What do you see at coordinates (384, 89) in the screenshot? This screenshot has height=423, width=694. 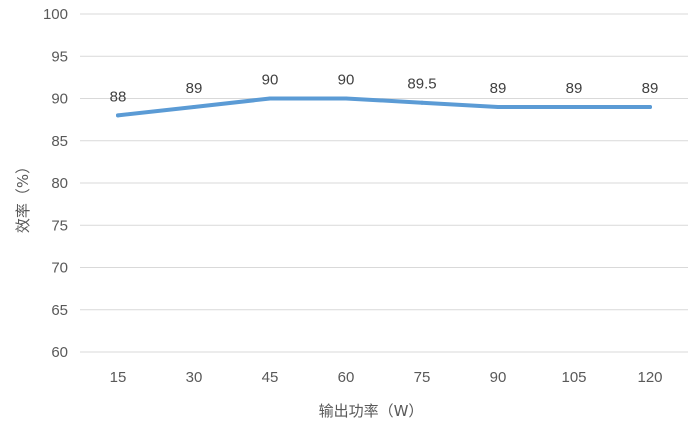 I see `data-labels: 88 89 90 90 89.5 89 89 89` at bounding box center [384, 89].